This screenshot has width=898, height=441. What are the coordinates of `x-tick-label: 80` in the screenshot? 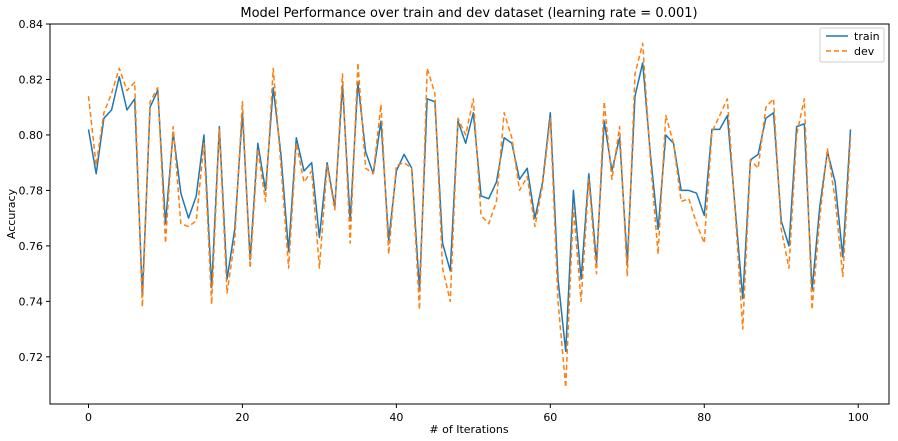 It's located at (704, 417).